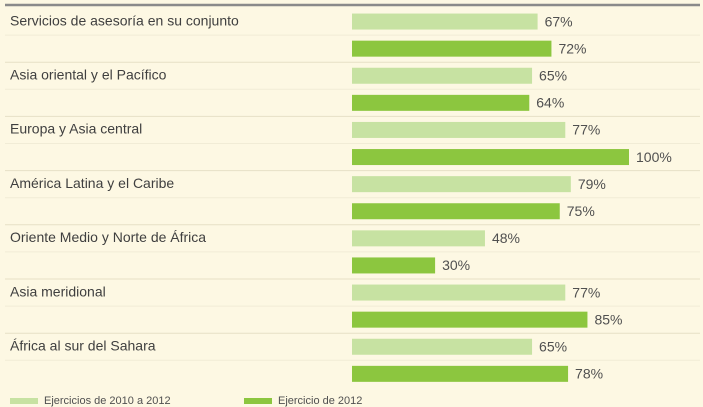 The image size is (703, 407). I want to click on value-label: 79%, so click(592, 184).